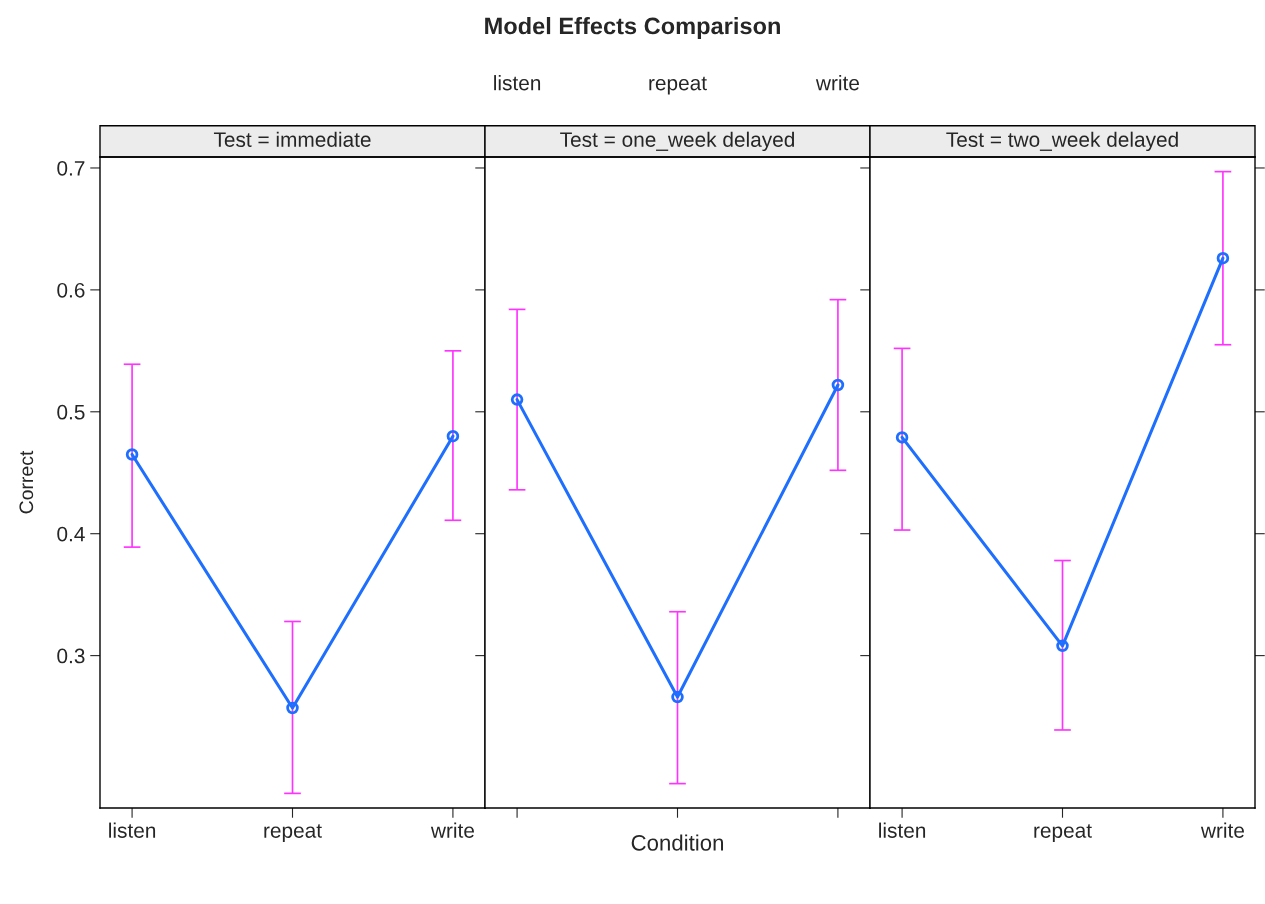  I want to click on y-tick-label: 0.7, so click(71, 168).